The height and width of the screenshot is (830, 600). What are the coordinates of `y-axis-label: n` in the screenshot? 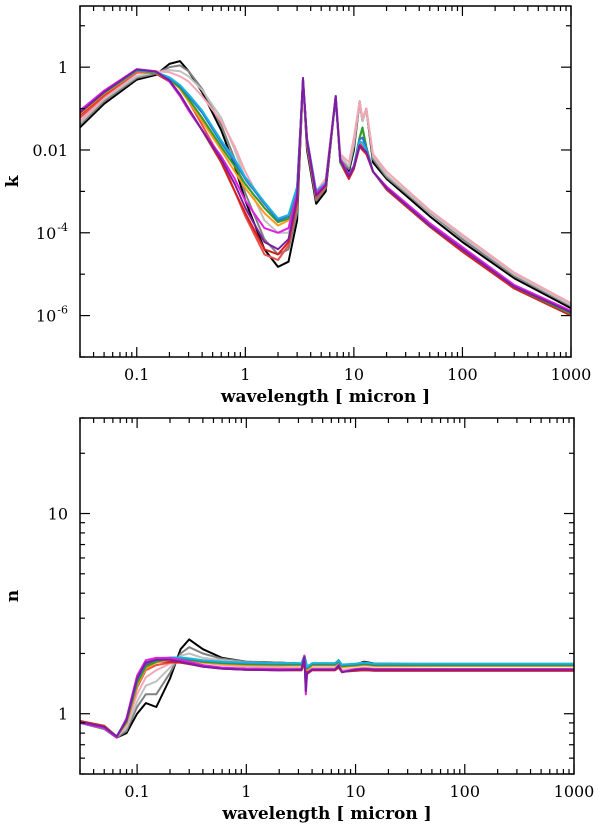 It's located at (13, 596).